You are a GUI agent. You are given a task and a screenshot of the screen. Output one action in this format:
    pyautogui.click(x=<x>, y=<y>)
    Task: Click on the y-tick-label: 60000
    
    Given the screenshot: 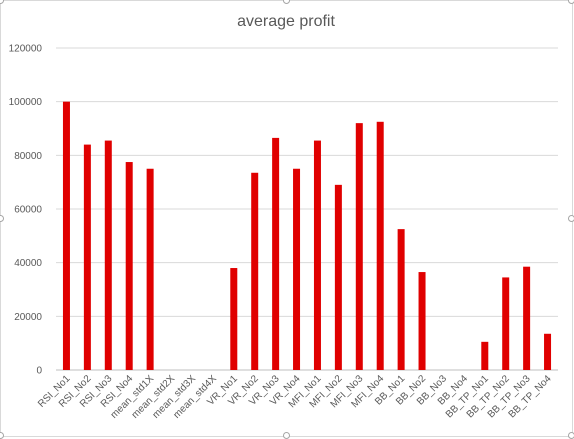 What is the action you would take?
    pyautogui.click(x=28, y=210)
    